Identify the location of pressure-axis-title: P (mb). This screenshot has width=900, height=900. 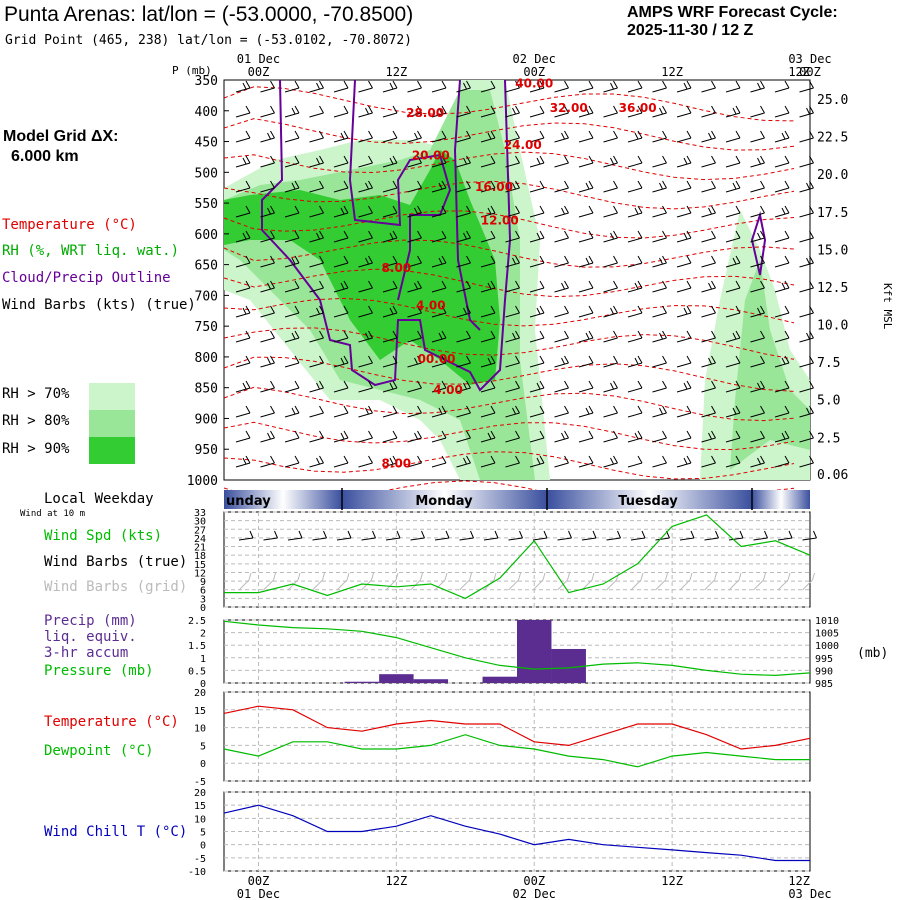
(192, 70).